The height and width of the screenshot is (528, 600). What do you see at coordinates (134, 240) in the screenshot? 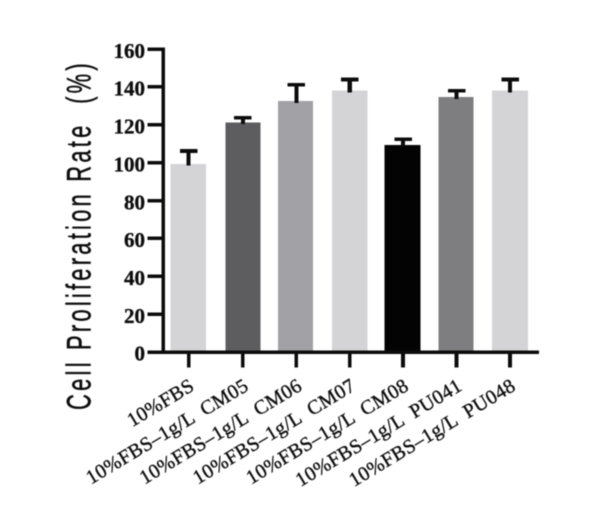
I see `svg-text: 60` at bounding box center [134, 240].